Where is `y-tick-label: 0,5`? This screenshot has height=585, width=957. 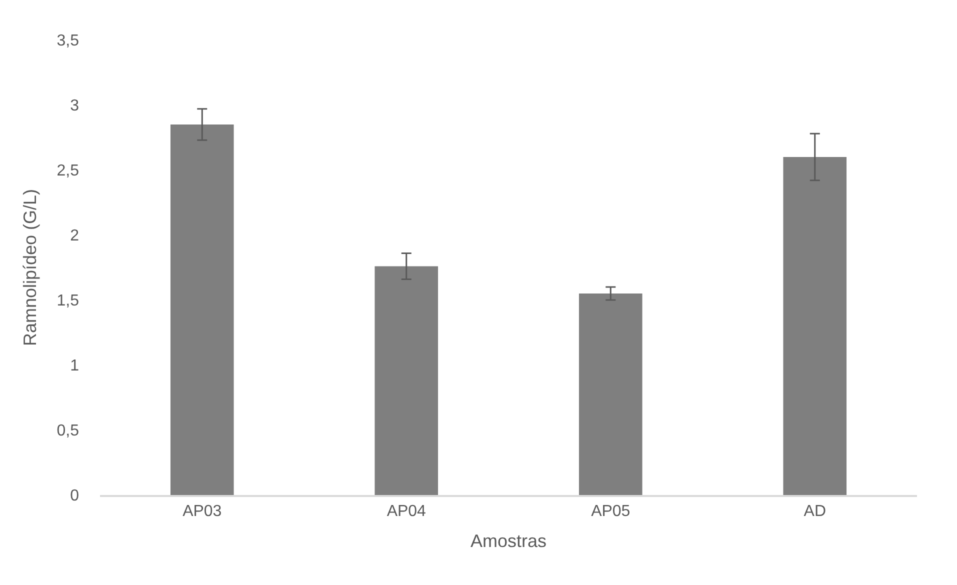 y-tick-label: 0,5 is located at coordinates (68, 431).